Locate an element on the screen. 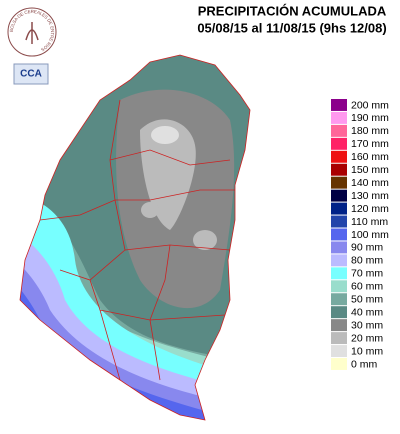  legend-label: 130 mm is located at coordinates (370, 196).